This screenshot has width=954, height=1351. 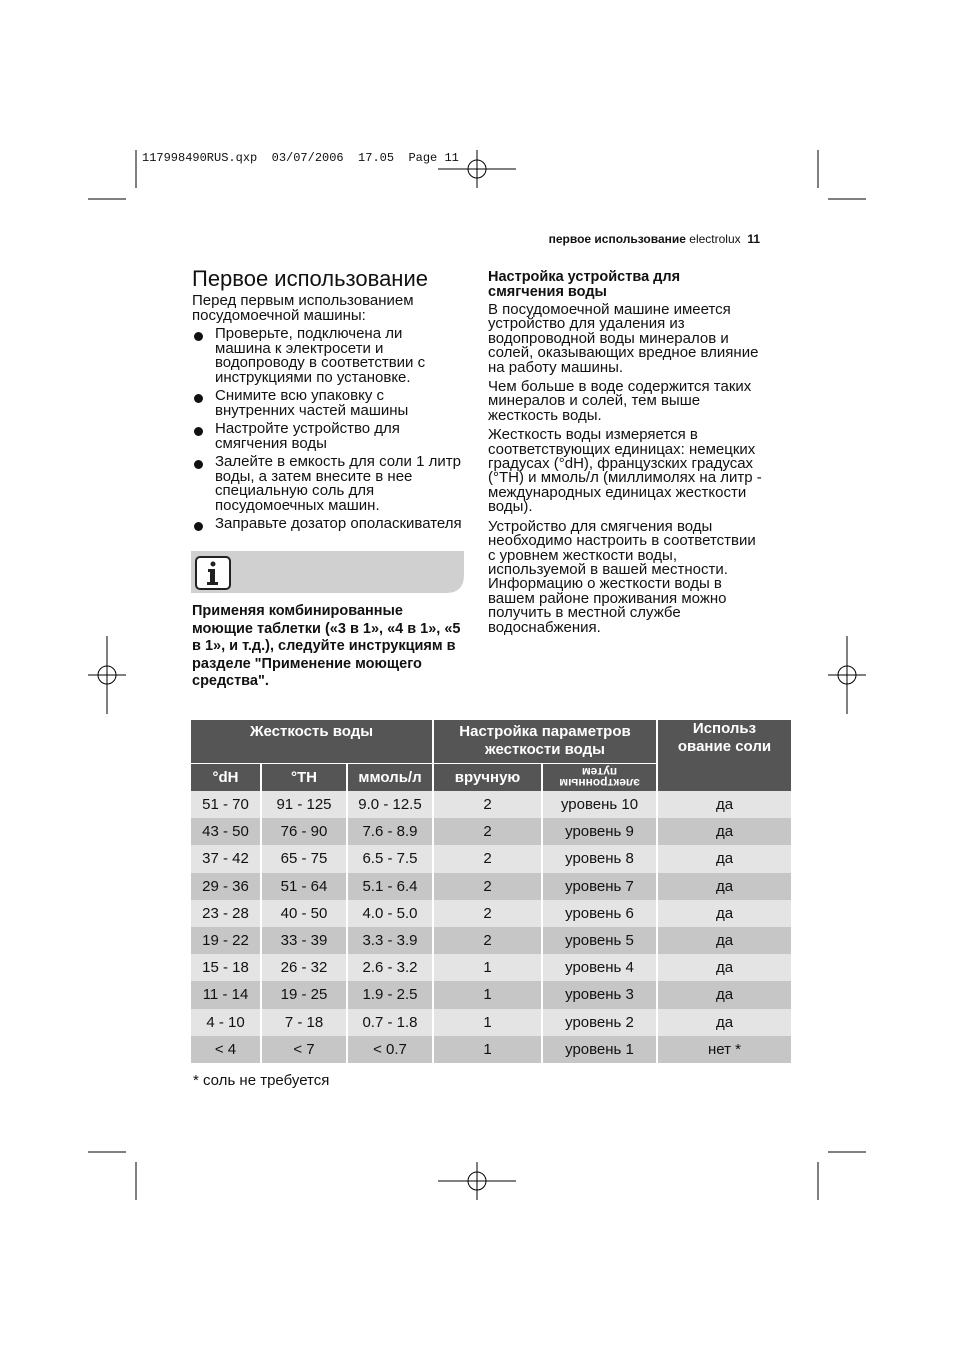 What do you see at coordinates (390, 968) in the screenshot?
I see `table-cell: 2.6 - 3.2` at bounding box center [390, 968].